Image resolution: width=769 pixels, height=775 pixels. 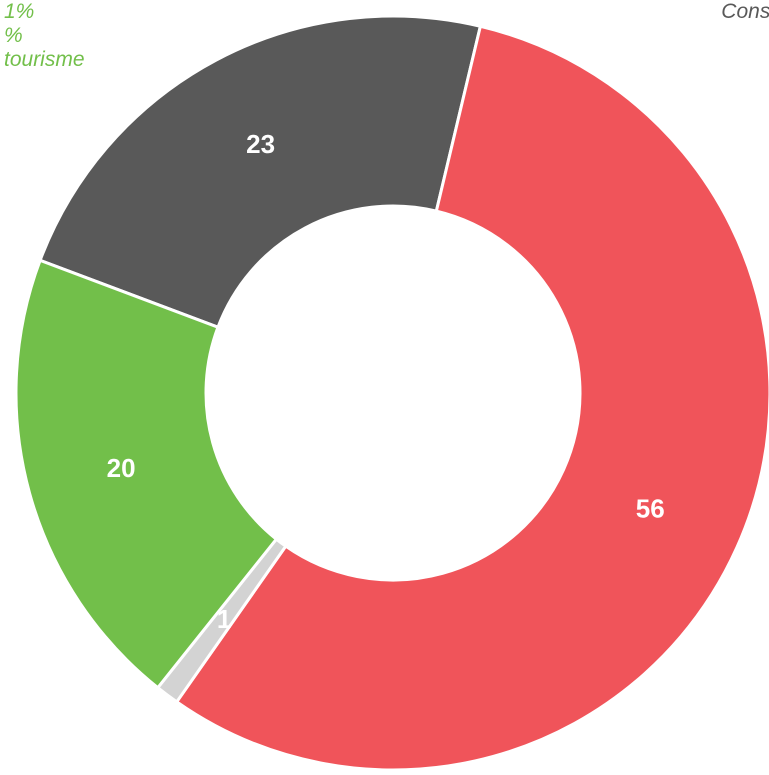 What do you see at coordinates (224, 619) in the screenshot?
I see `data-label-1: 1` at bounding box center [224, 619].